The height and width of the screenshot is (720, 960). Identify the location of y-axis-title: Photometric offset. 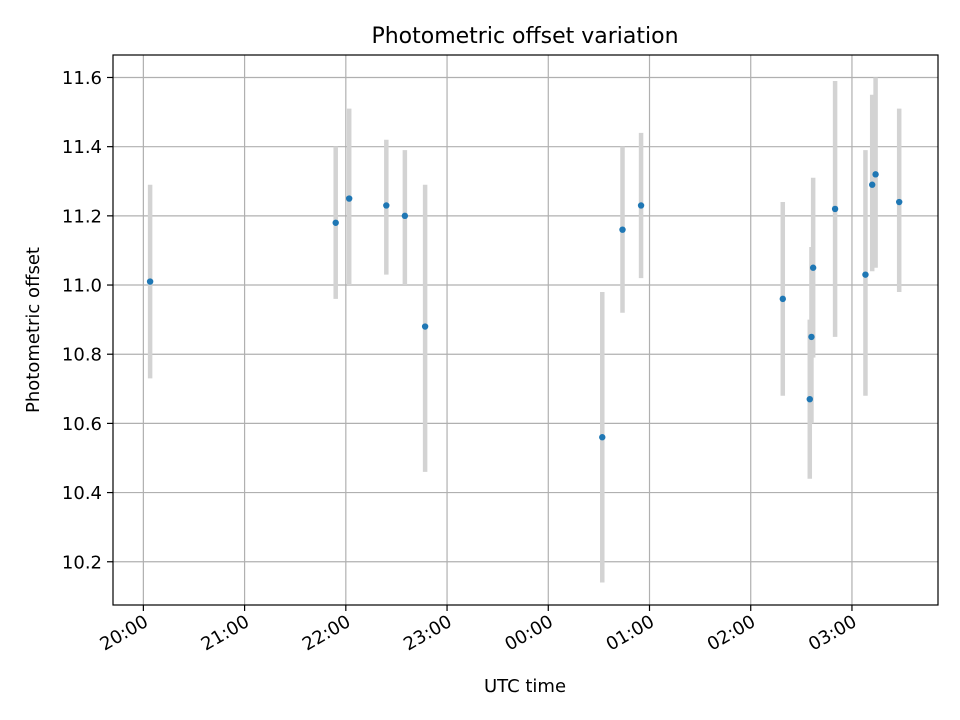
(33, 330).